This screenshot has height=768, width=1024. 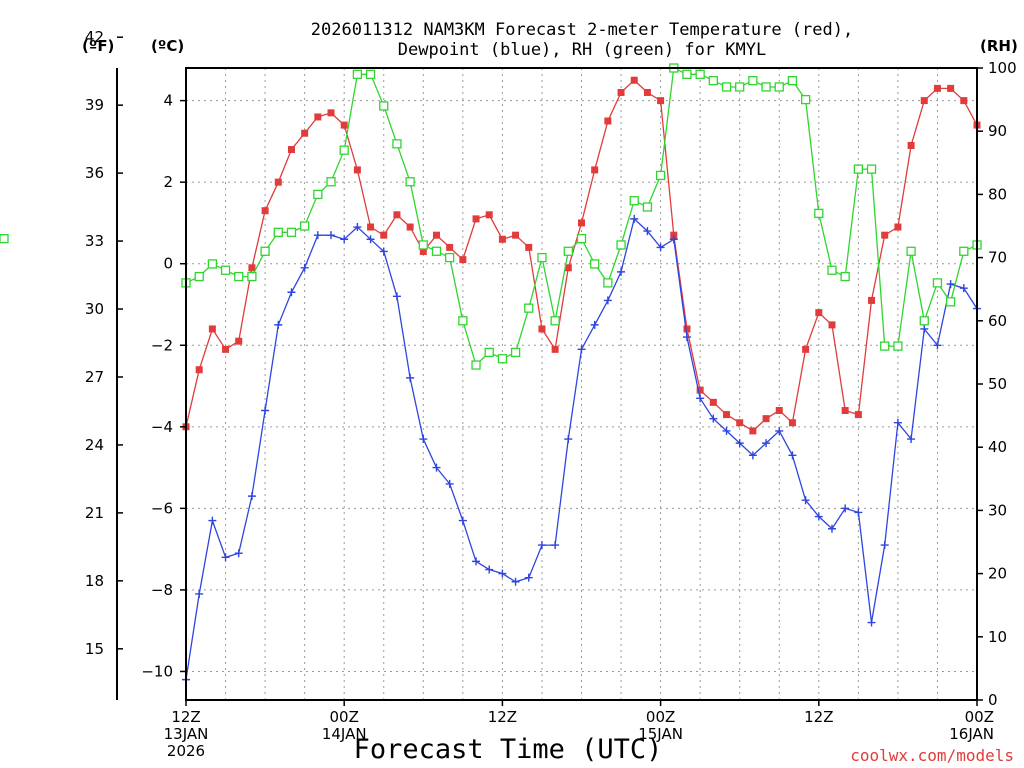 What do you see at coordinates (168, 264) in the screenshot?
I see `celsius-tick-label: 0` at bounding box center [168, 264].